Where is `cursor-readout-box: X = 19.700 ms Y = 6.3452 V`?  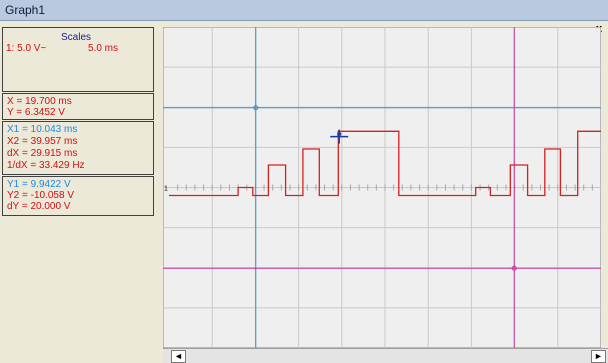
cursor-readout-box: X = 19.700 ms Y = 6.3452 V is located at coordinates (78, 106).